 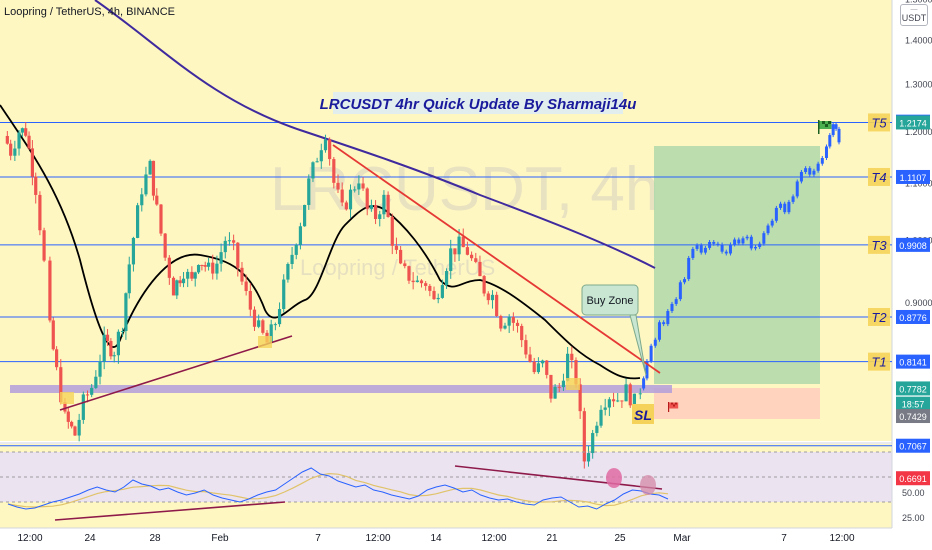 What do you see at coordinates (913, 493) in the screenshot?
I see `rsi-tick: 50.00` at bounding box center [913, 493].